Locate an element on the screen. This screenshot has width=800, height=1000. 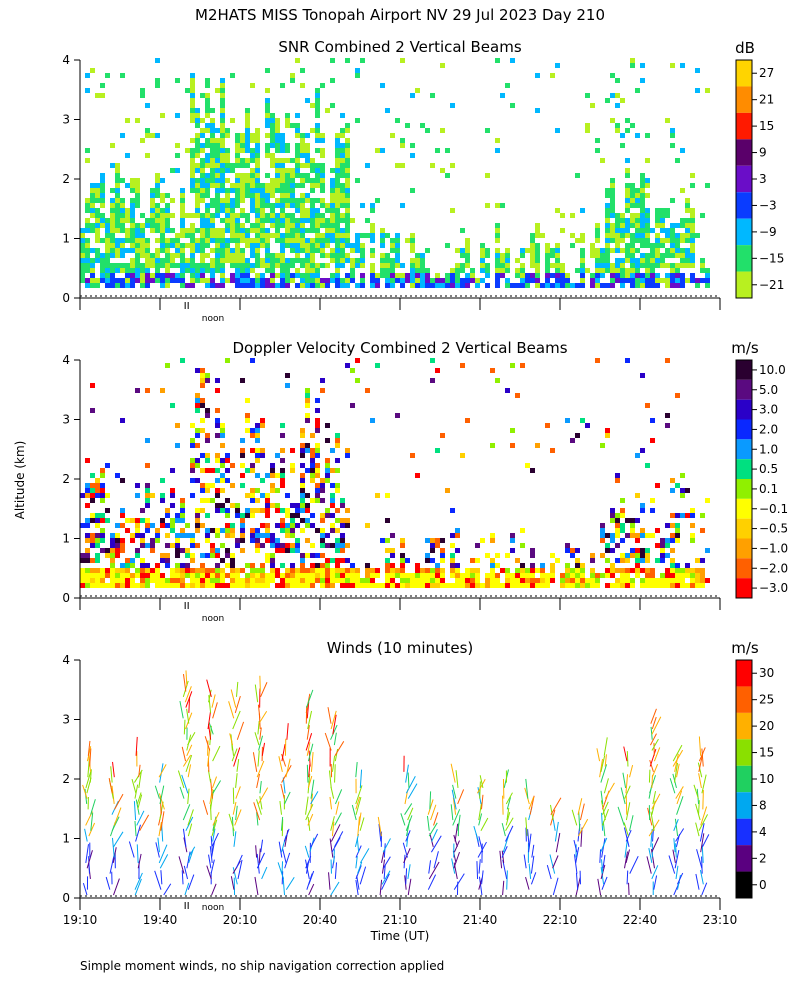
colorbar-tick-label: 5.0 is located at coordinates (768, 390).